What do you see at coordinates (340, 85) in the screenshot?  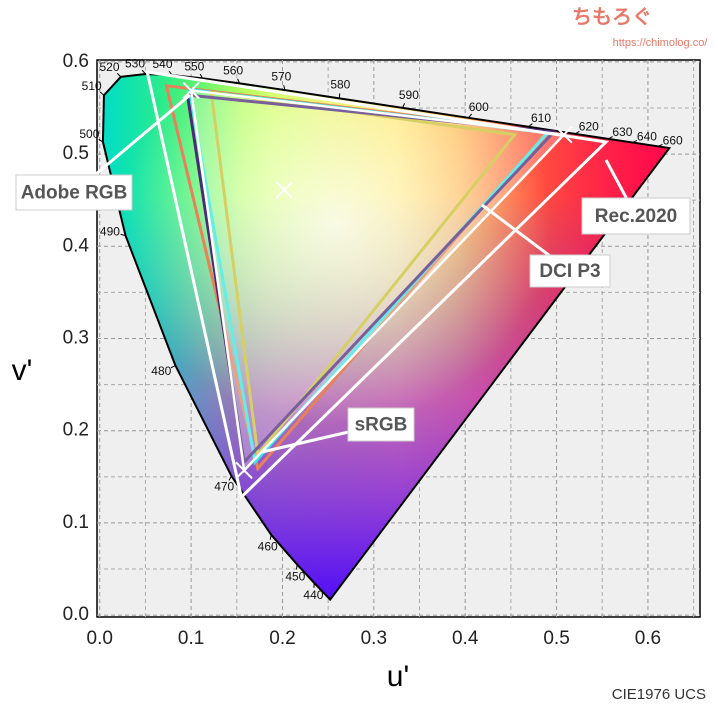 I see `wavelength-label: 580` at bounding box center [340, 85].